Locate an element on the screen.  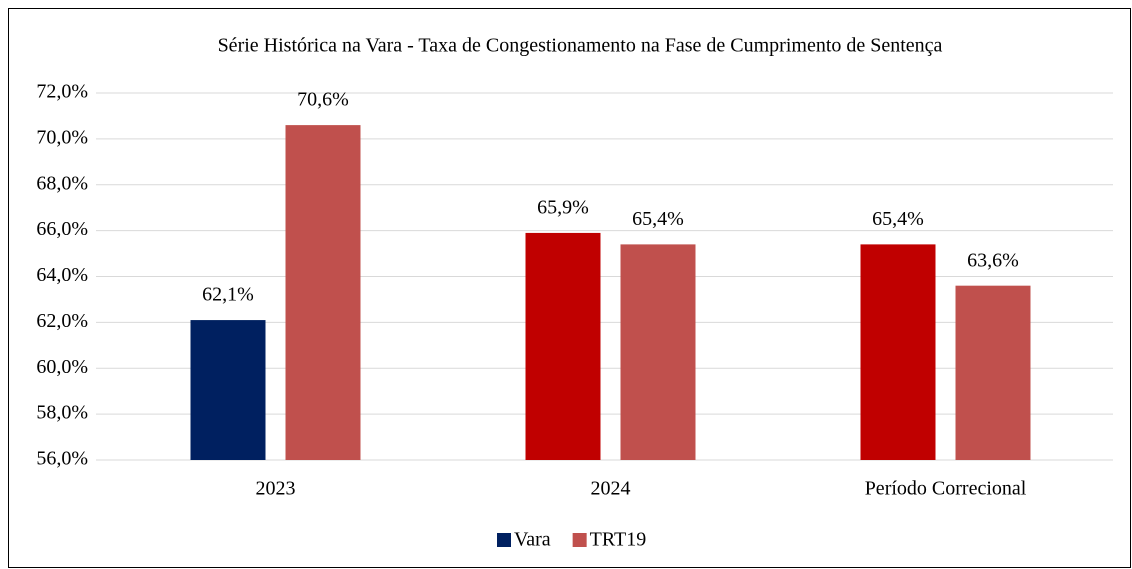
x-tick-label: Período Correcional is located at coordinates (946, 489).